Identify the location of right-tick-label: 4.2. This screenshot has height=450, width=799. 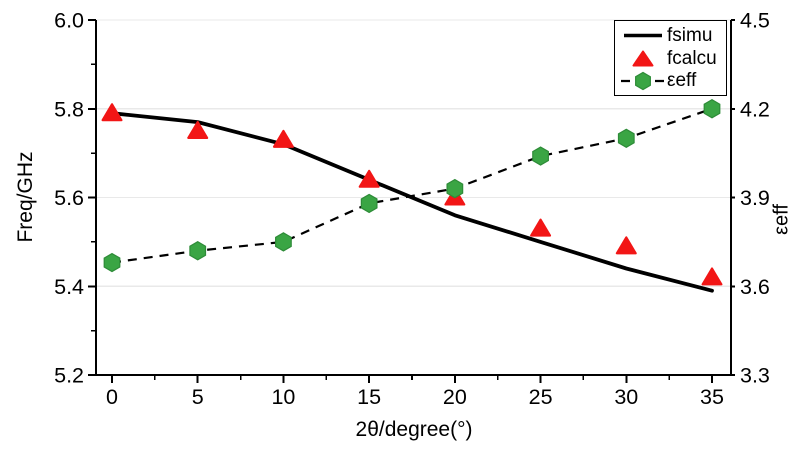
(755, 109).